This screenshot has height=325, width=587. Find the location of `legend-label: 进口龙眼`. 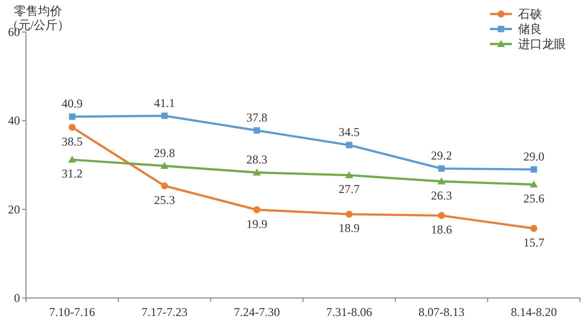

legend-label: 进口龙眼 is located at coordinates (542, 44).